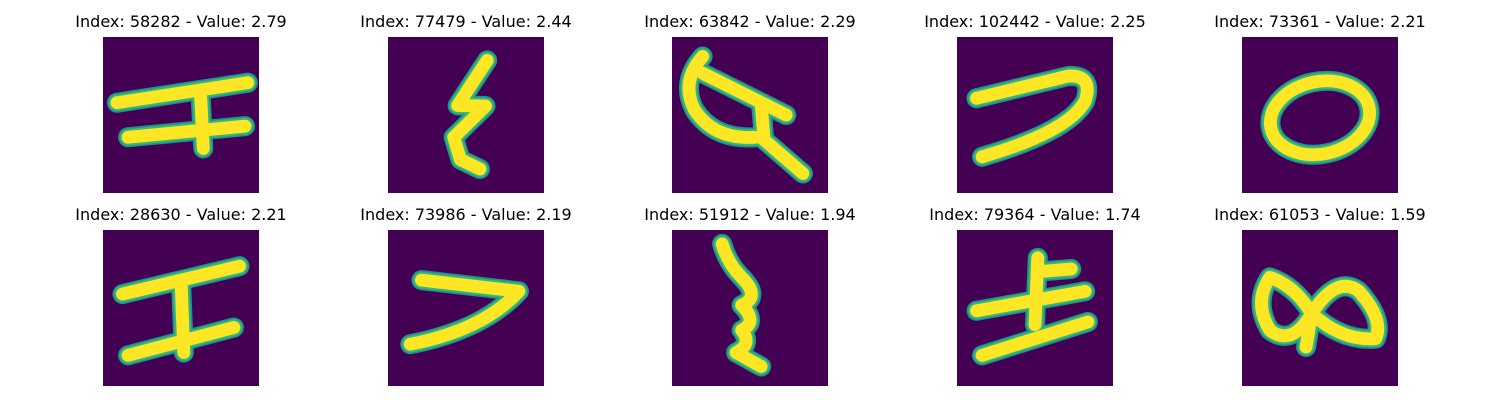 The width and height of the screenshot is (1500, 400). What do you see at coordinates (181, 21) in the screenshot?
I see `panel-title: Index: 58282 - Value: 2.79` at bounding box center [181, 21].